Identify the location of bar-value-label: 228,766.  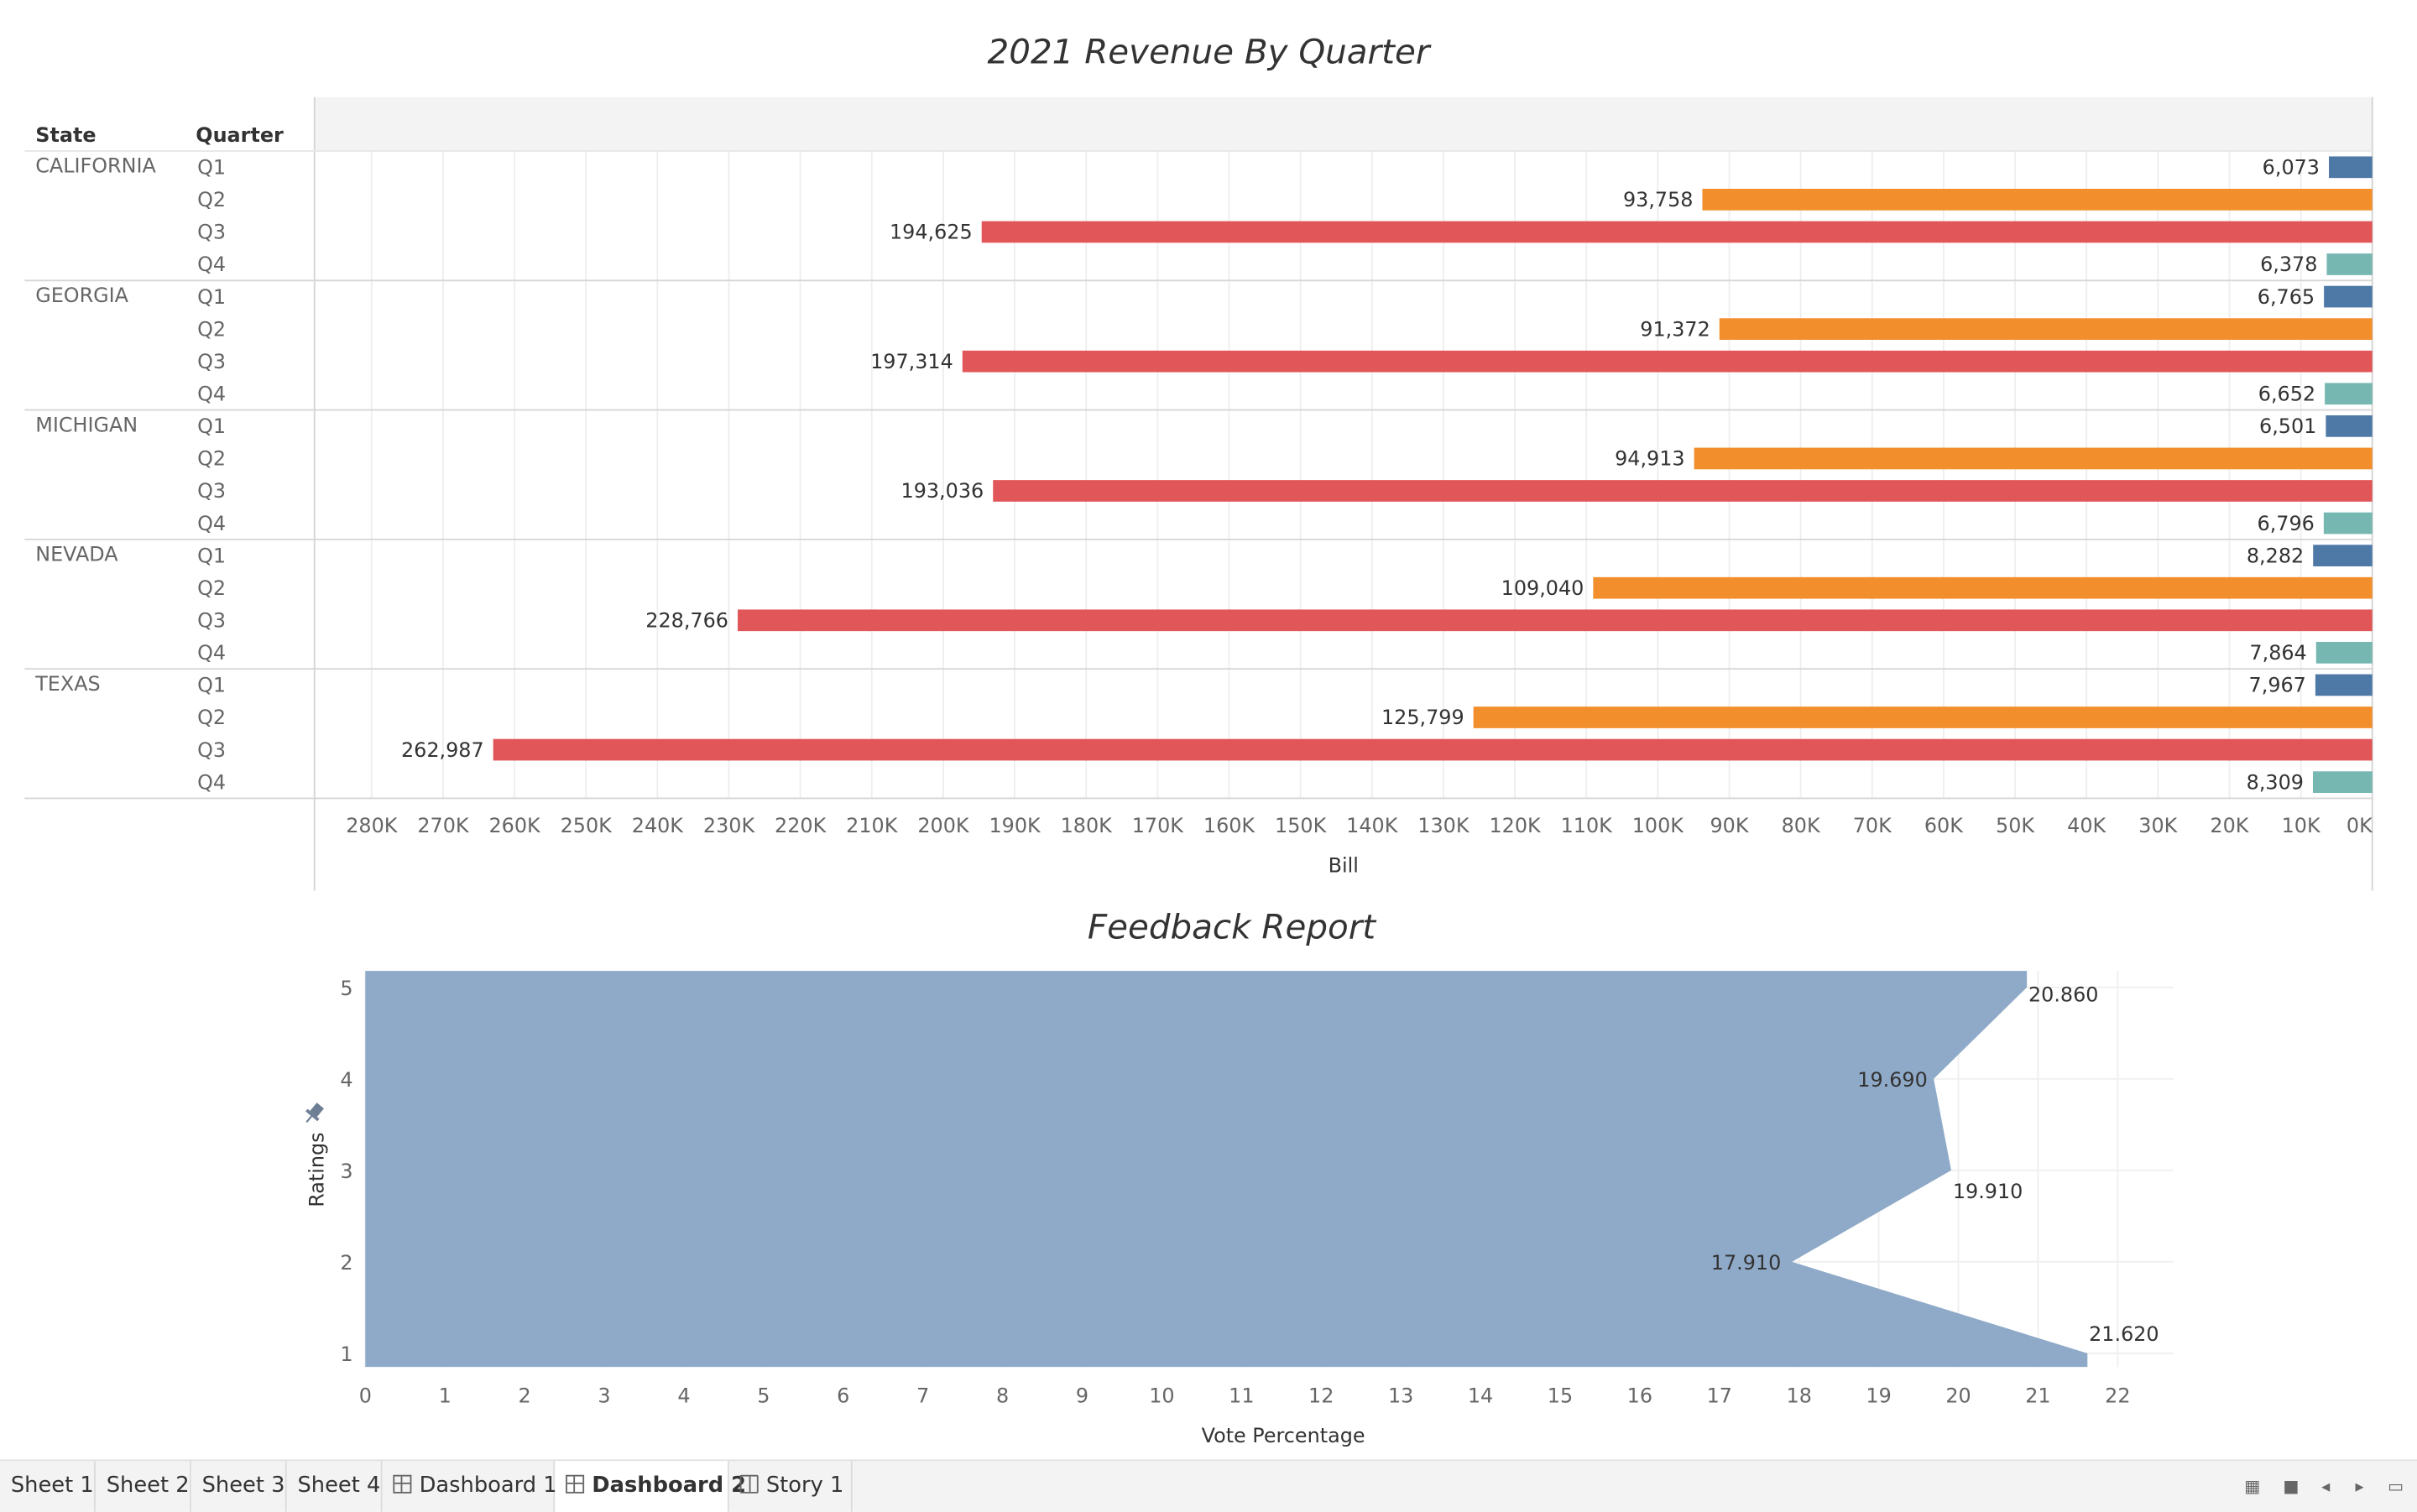
(686, 621).